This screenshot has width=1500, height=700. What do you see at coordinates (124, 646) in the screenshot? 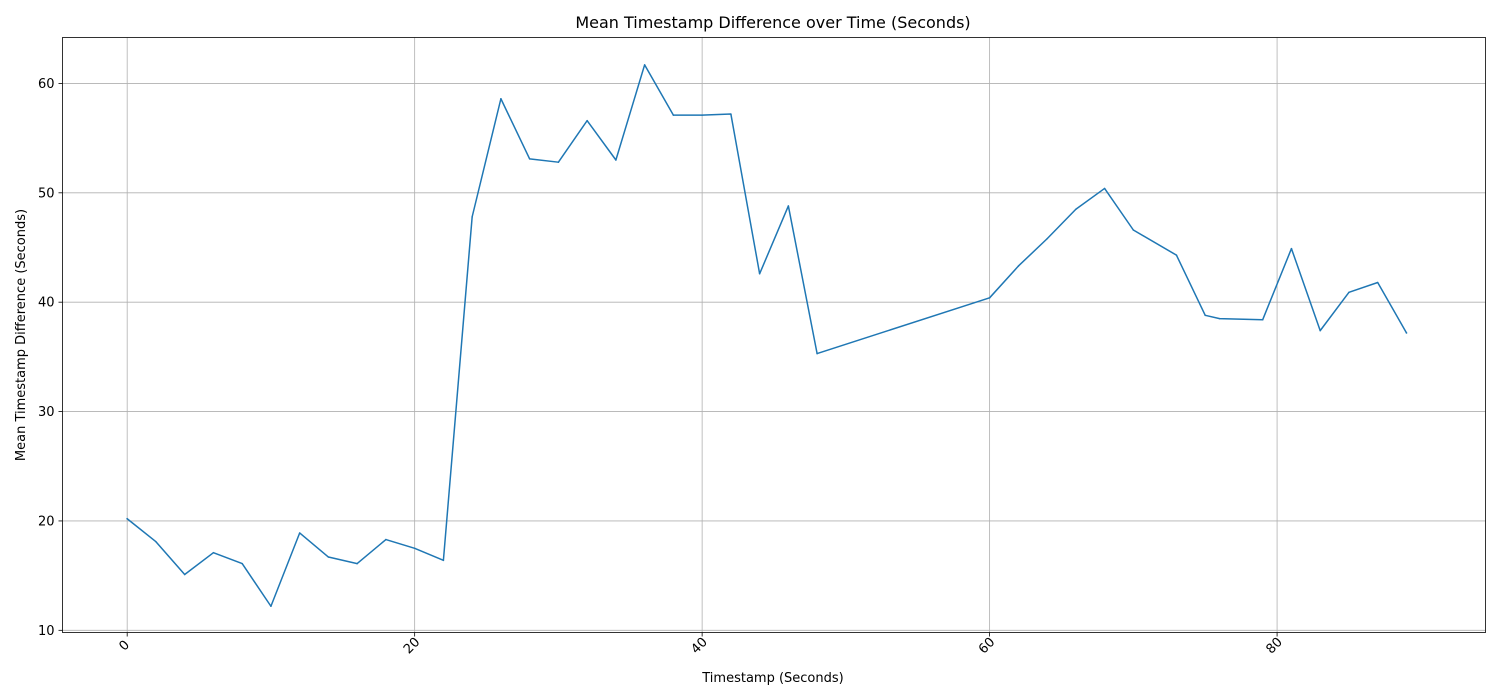
I see `x-tick-label: 0` at bounding box center [124, 646].